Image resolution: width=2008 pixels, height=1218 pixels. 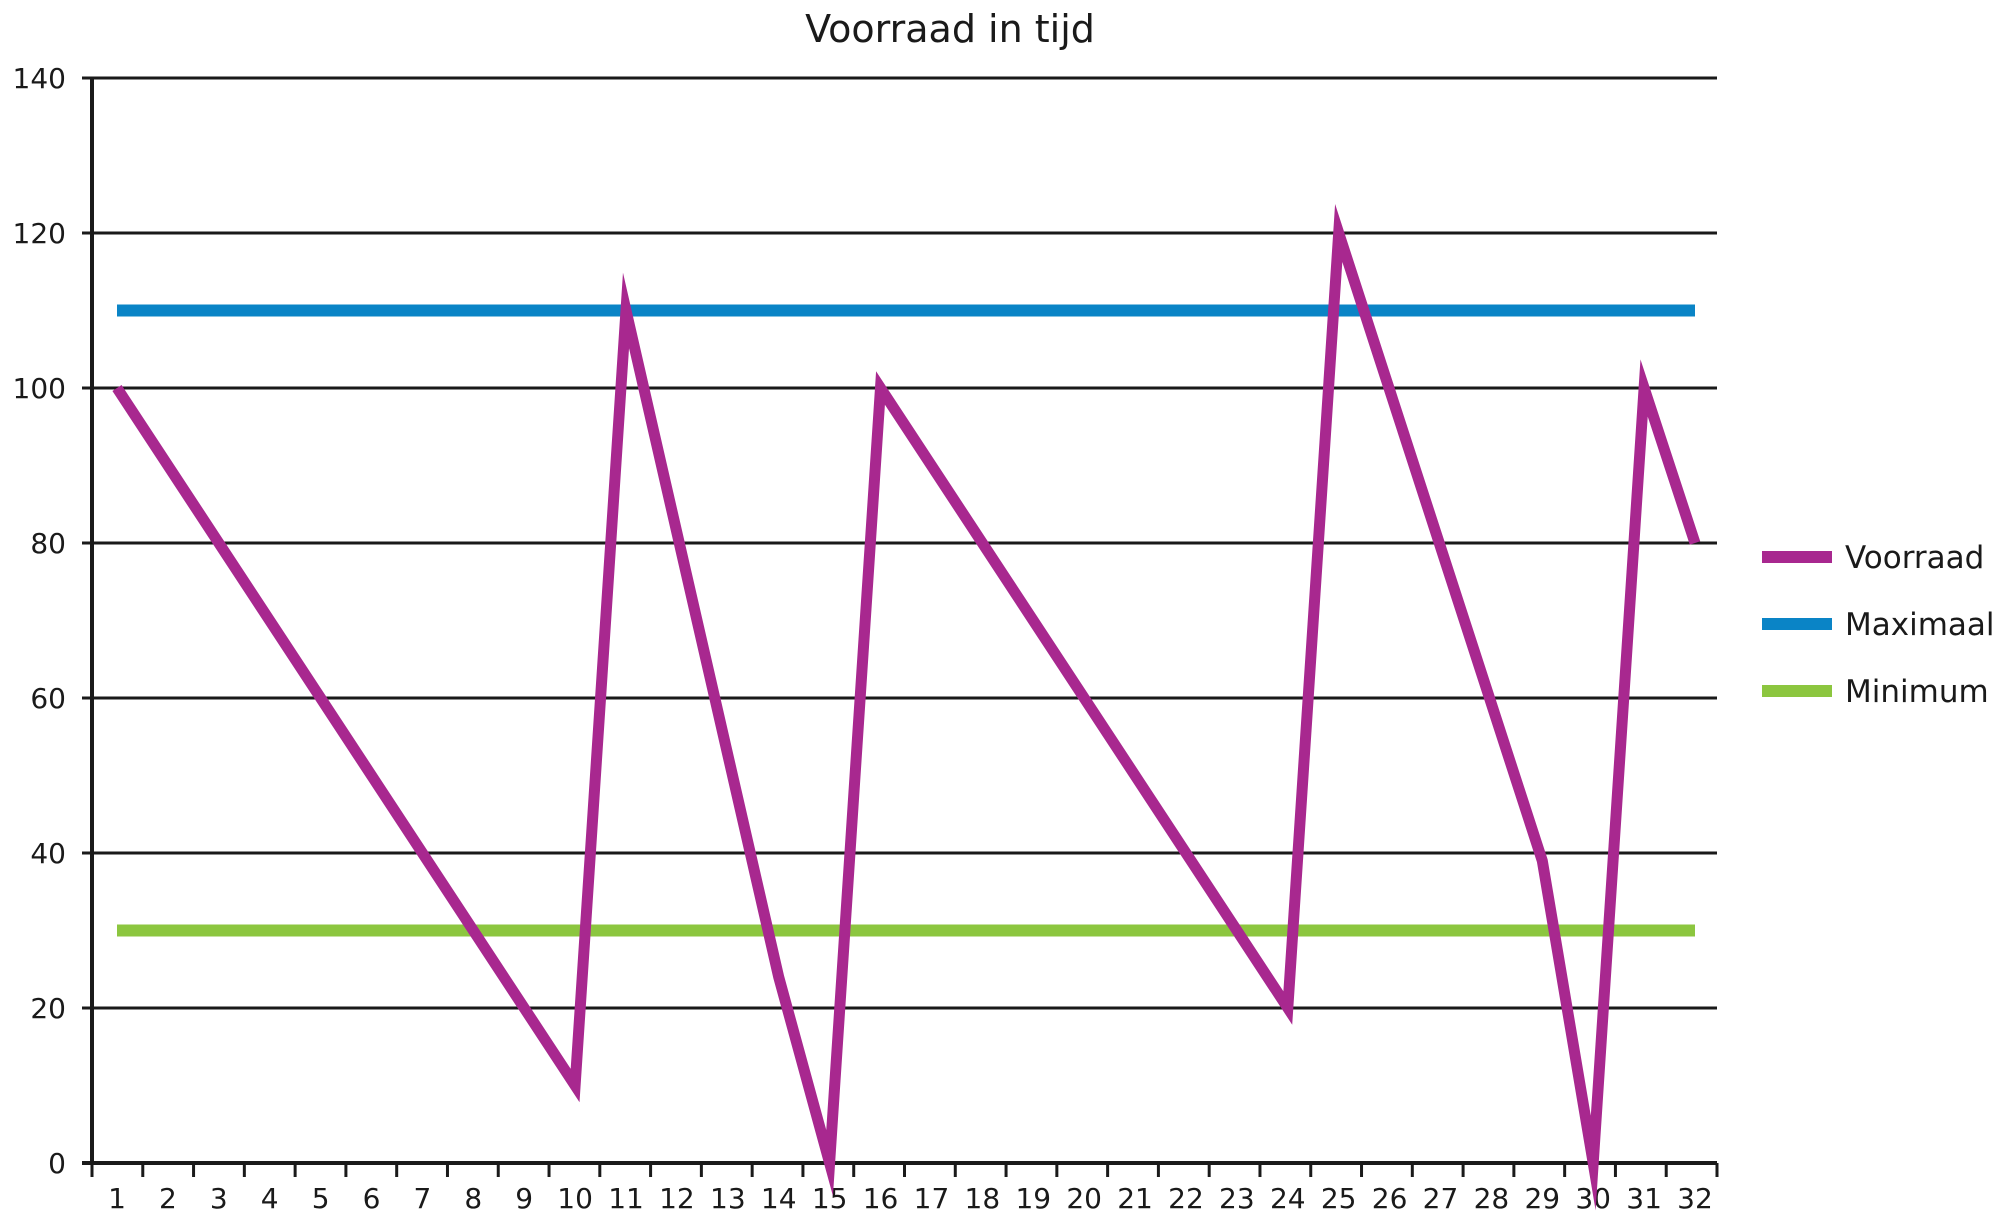 What do you see at coordinates (1186, 1198) in the screenshot?
I see `x-tick-label: 22` at bounding box center [1186, 1198].